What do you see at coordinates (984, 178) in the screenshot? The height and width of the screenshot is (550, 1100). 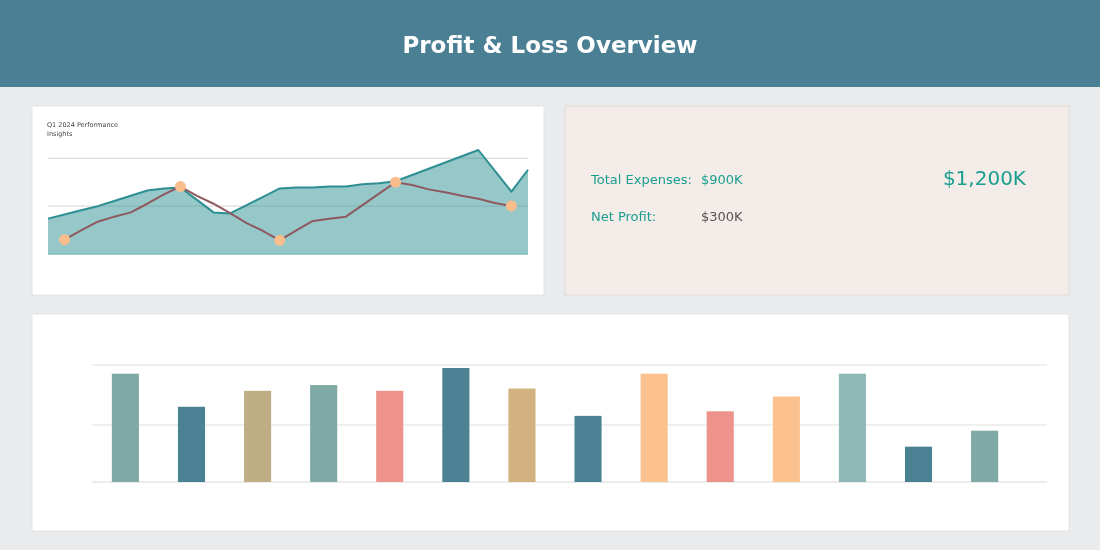 I see `text: $1,200K` at bounding box center [984, 178].